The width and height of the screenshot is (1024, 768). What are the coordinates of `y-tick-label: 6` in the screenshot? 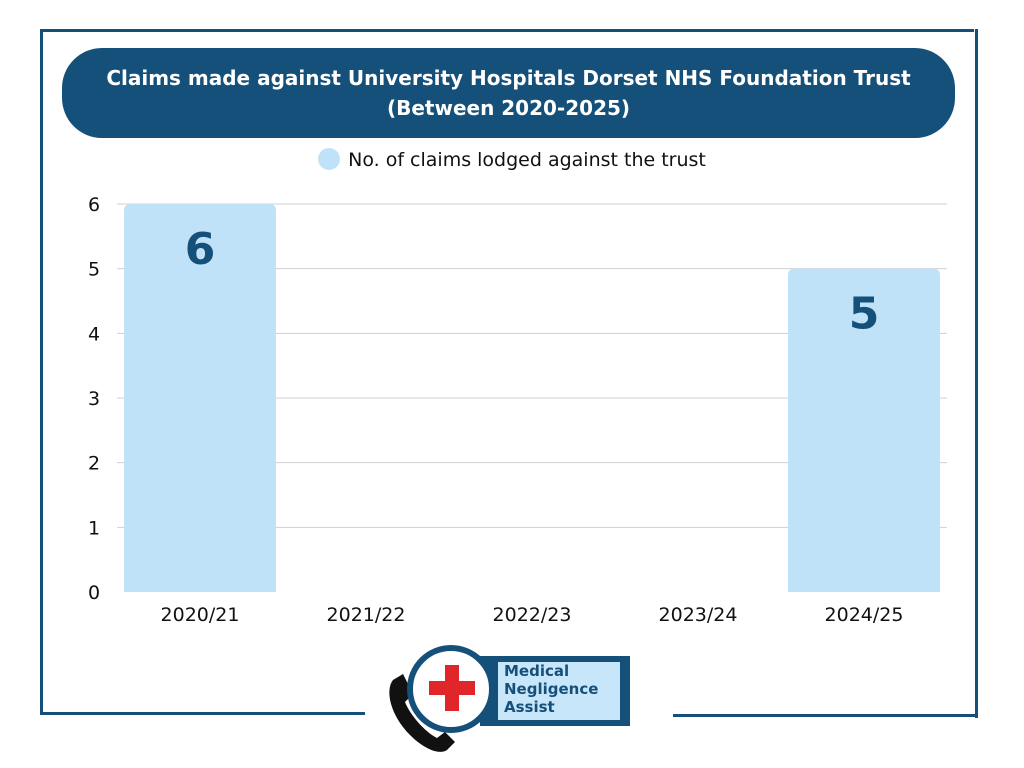 It's located at (94, 205).